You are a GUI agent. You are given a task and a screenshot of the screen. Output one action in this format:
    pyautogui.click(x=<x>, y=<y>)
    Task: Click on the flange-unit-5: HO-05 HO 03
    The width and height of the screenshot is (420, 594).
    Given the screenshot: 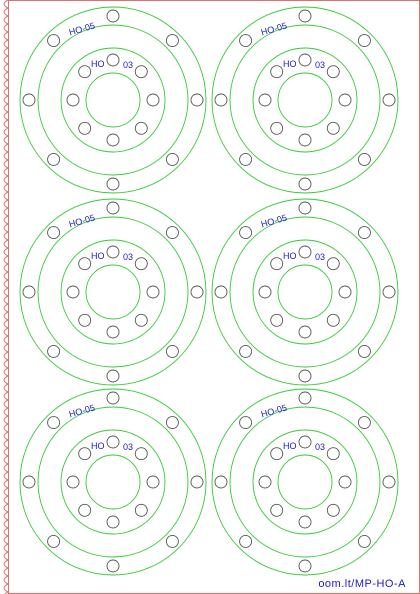 What is the action you would take?
    pyautogui.click(x=113, y=482)
    